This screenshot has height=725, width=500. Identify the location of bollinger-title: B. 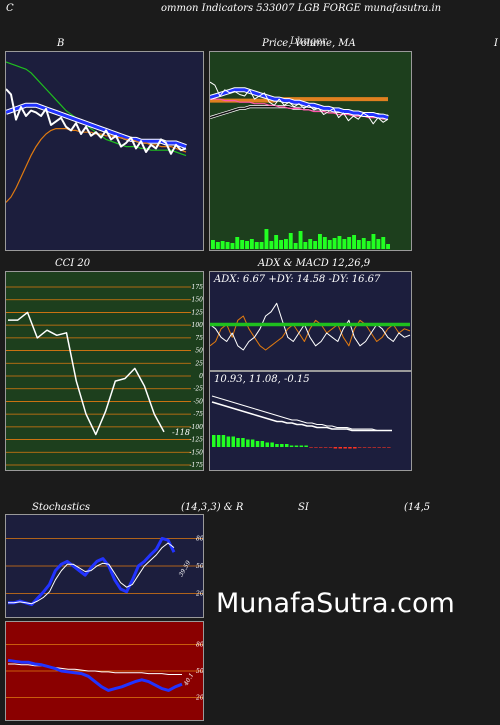
(61, 43).